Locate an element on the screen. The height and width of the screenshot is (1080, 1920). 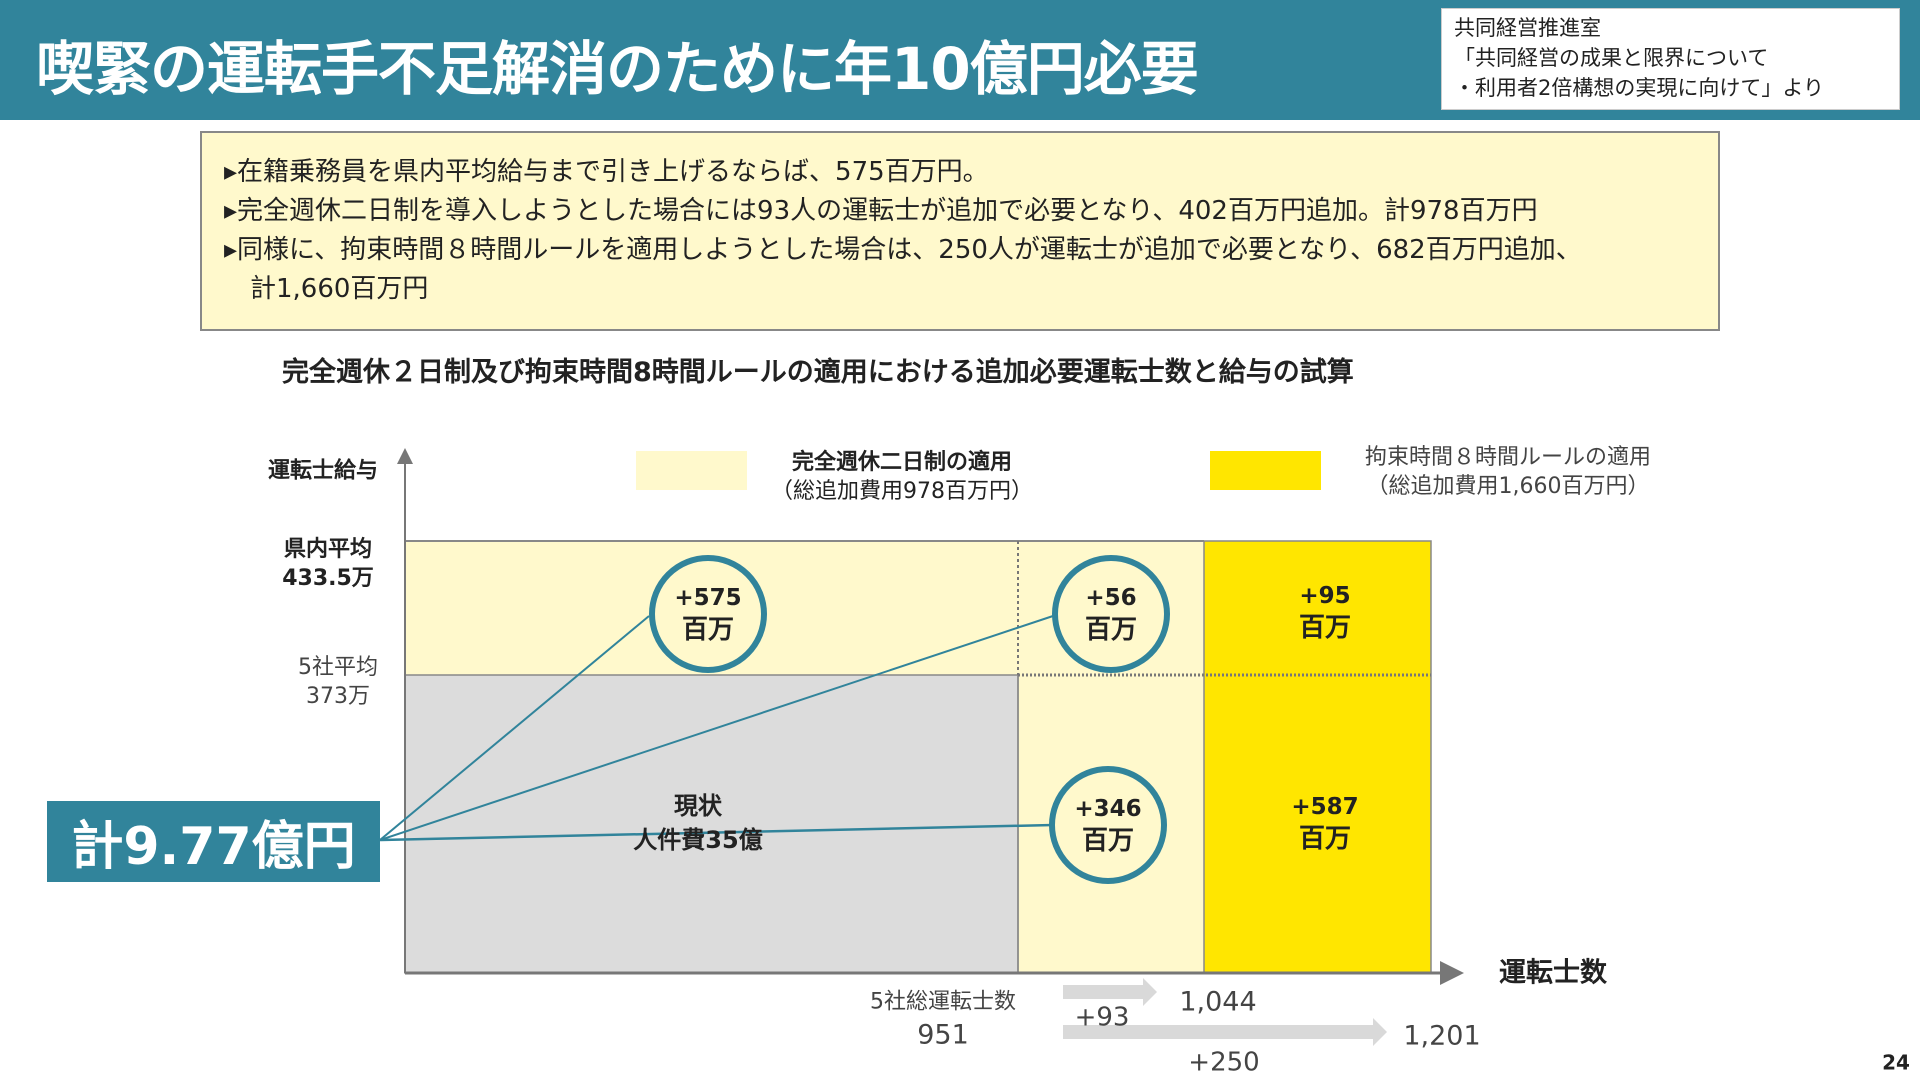
y-axis-label: 運転士給与 is located at coordinates (323, 471).